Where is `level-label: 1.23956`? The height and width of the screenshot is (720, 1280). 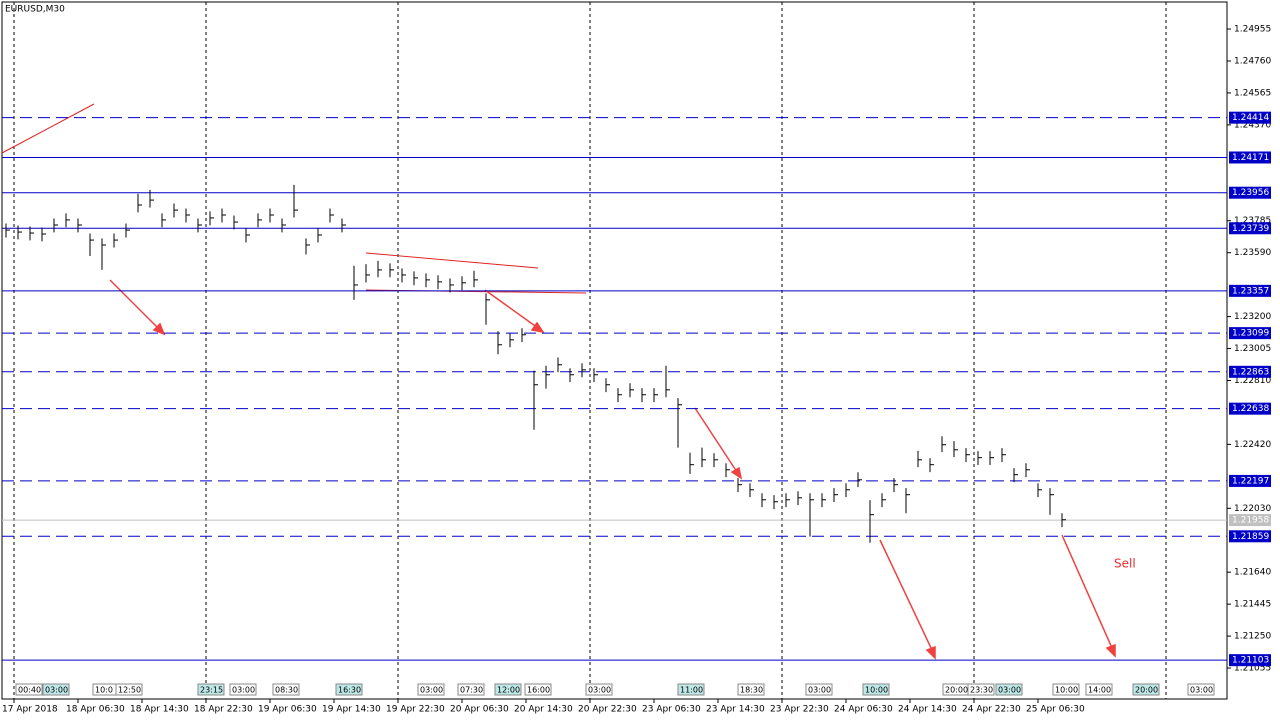
level-label: 1.23956 is located at coordinates (1250, 193).